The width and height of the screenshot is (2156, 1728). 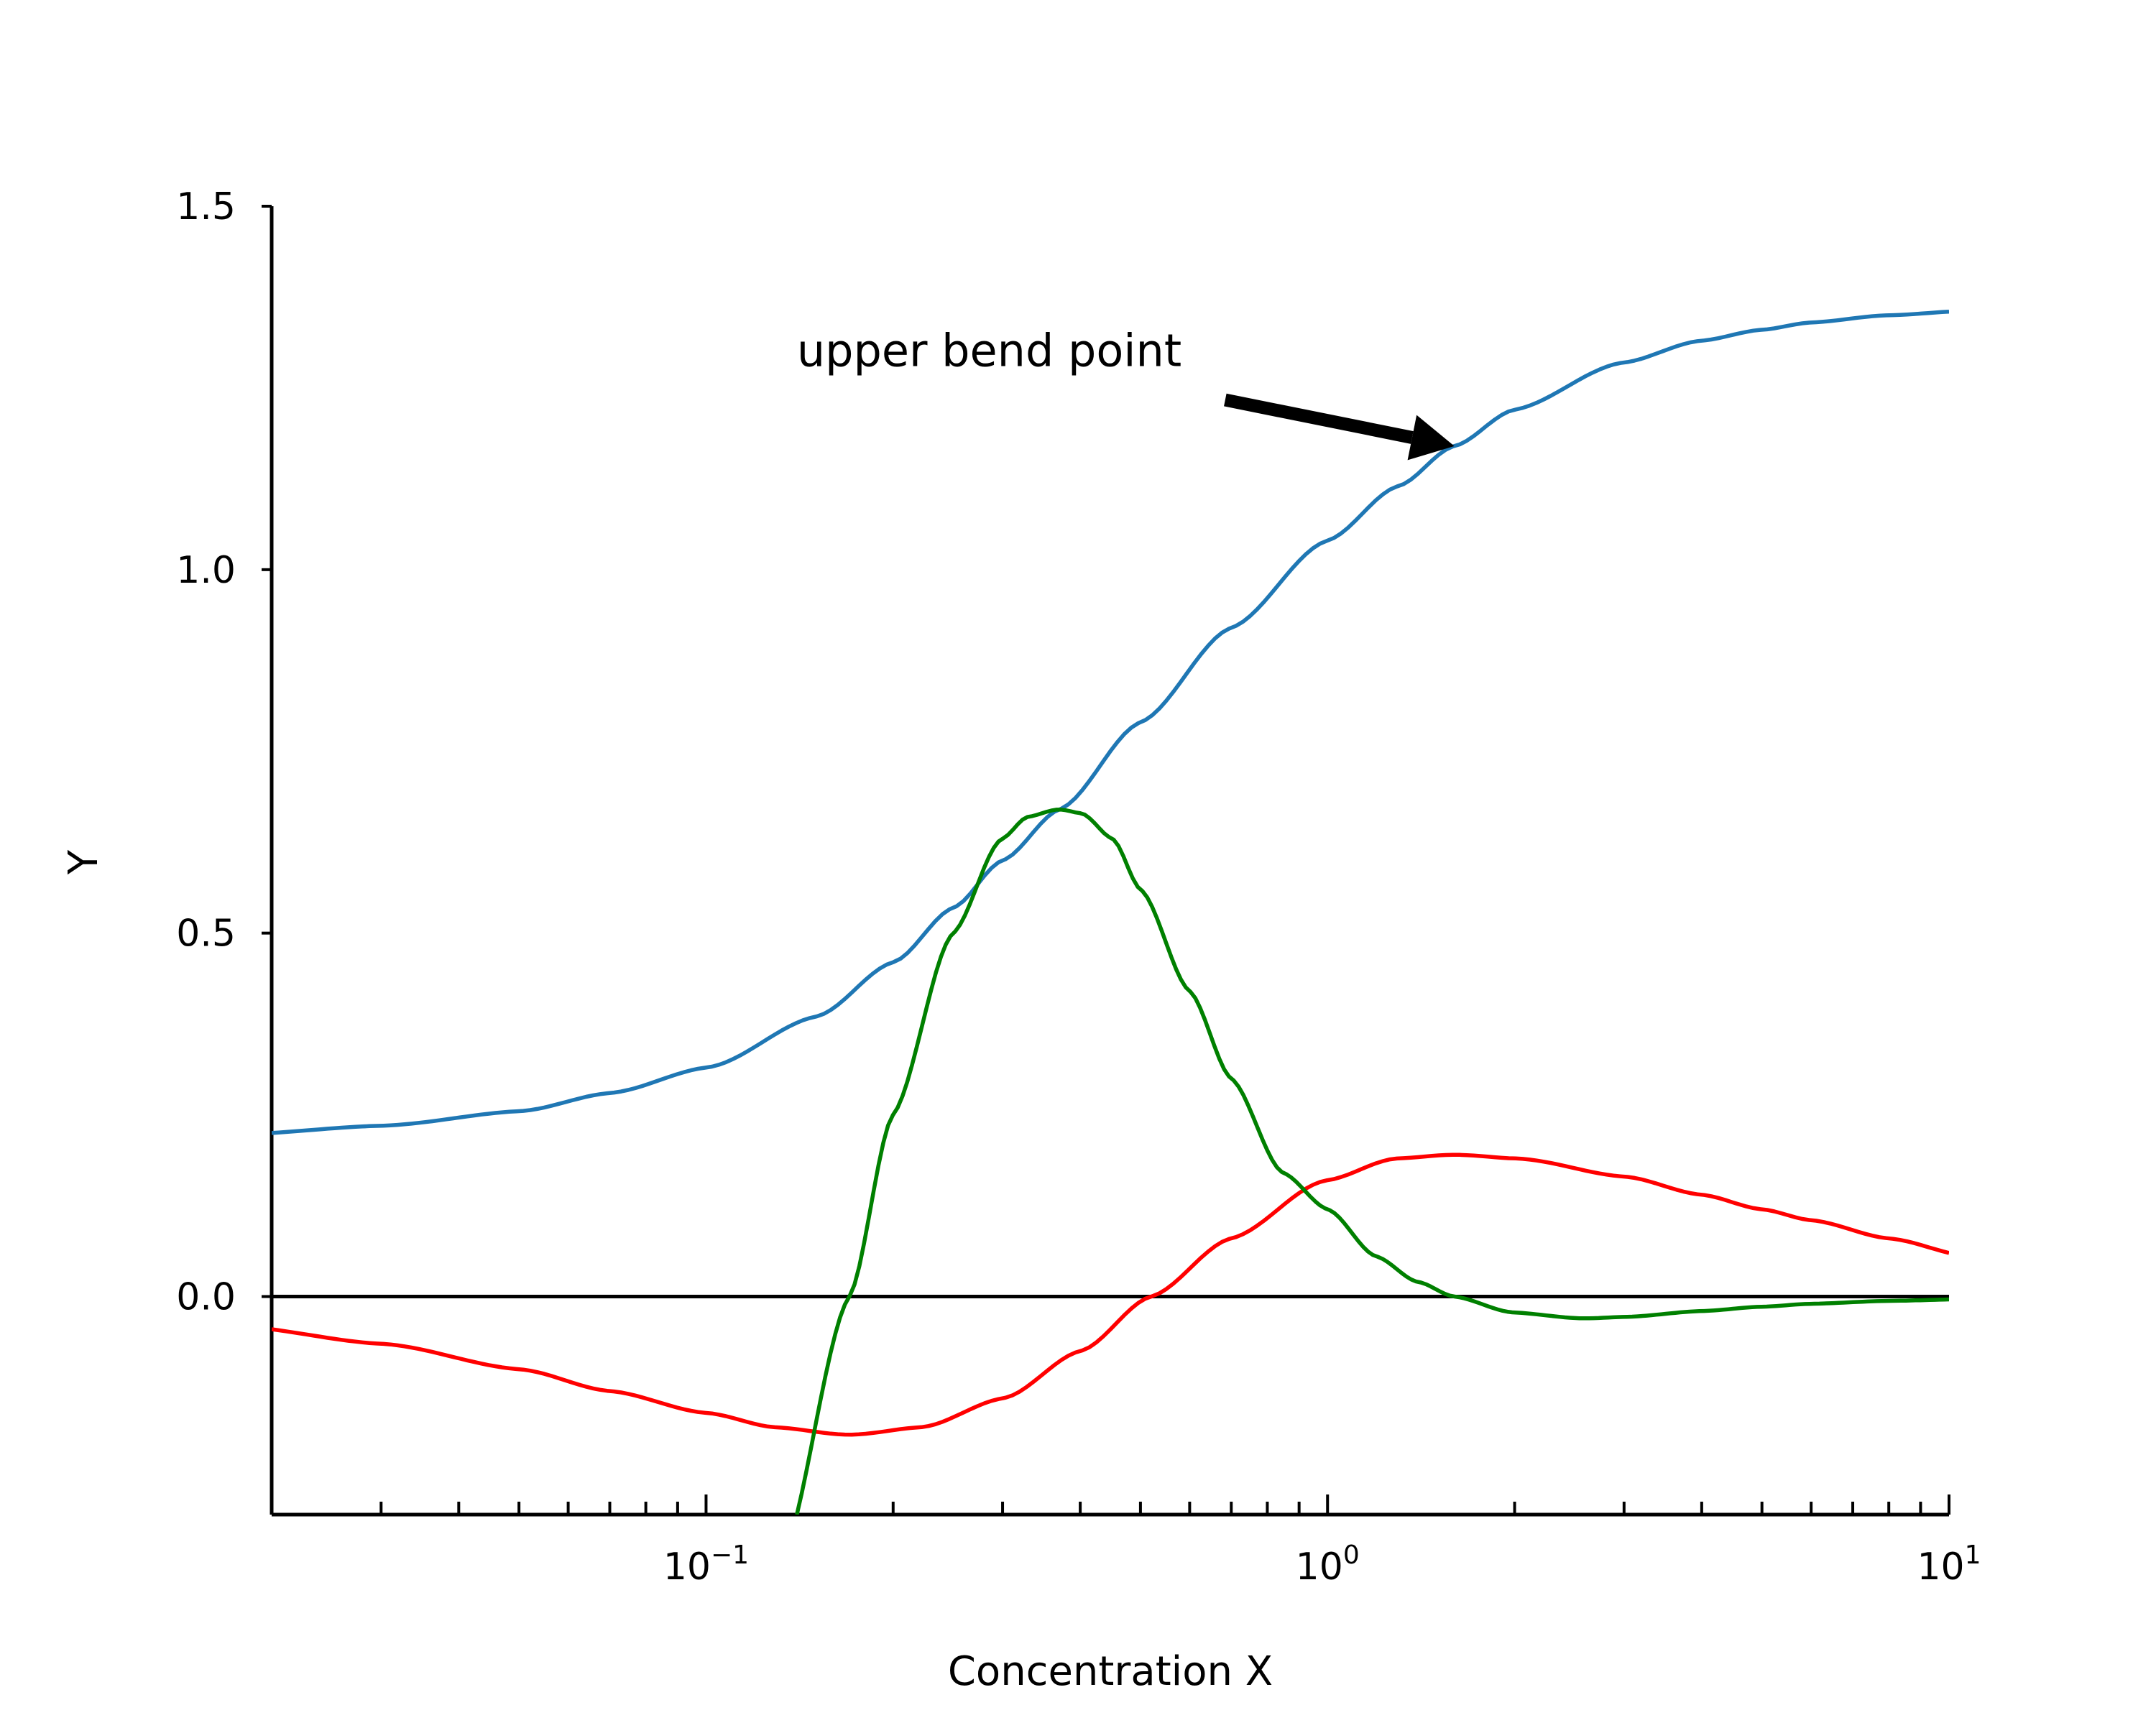 What do you see at coordinates (1328, 1565) in the screenshot?
I see `x-tick-label: 10⁰` at bounding box center [1328, 1565].